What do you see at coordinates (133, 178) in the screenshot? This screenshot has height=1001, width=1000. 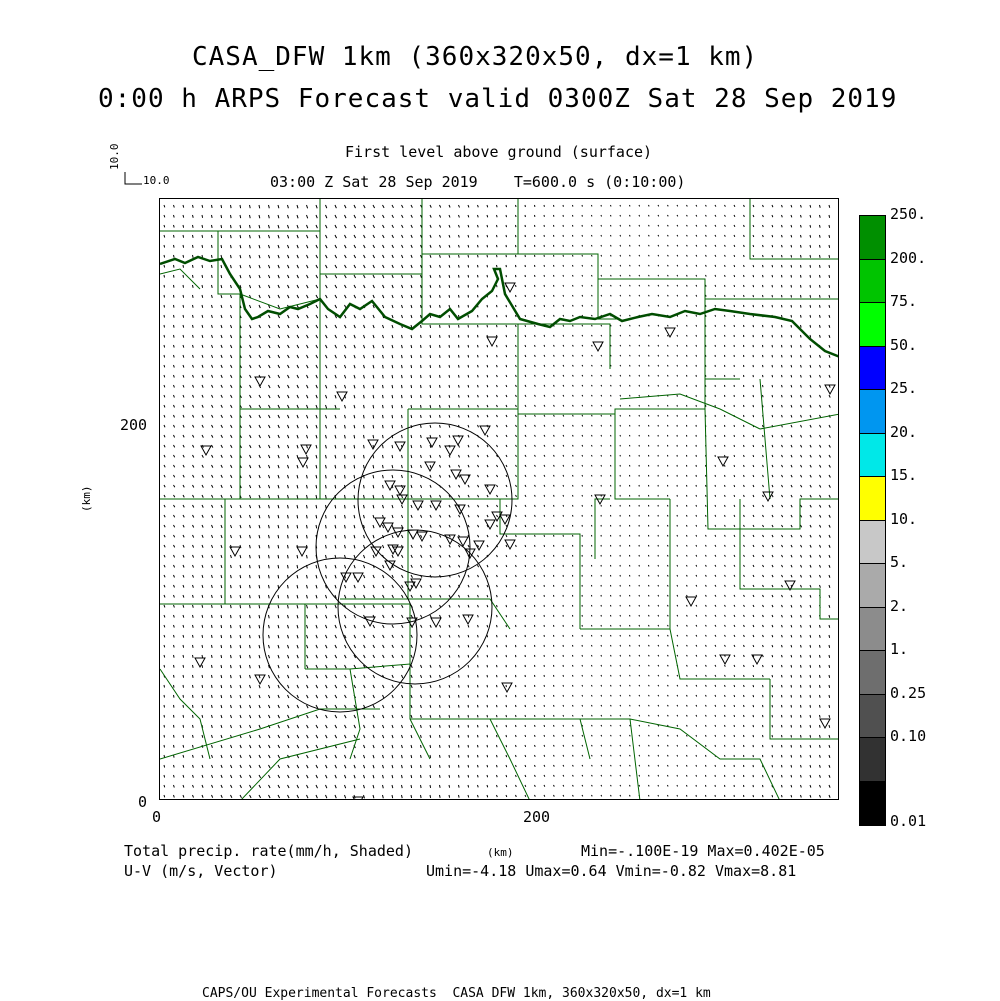 I see `vector-ref-arrow` at bounding box center [133, 178].